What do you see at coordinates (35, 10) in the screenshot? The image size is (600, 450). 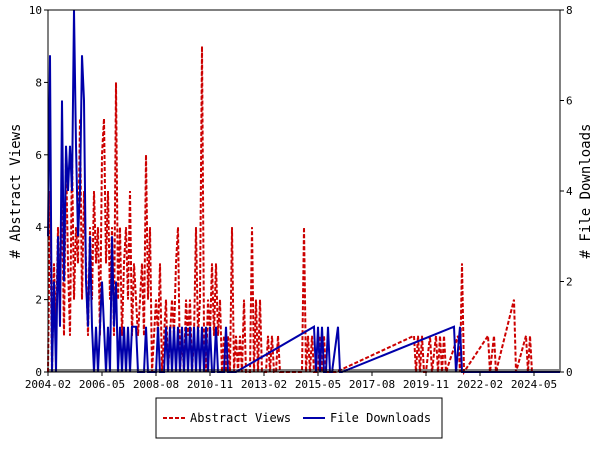 I see `left-axis-tick-label: 10` at bounding box center [35, 10].